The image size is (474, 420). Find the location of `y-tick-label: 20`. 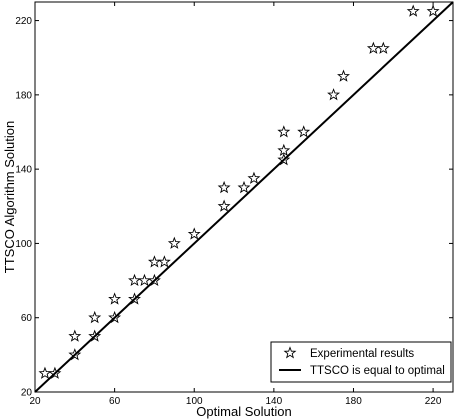

y-tick-label: 20 is located at coordinates (27, 393).